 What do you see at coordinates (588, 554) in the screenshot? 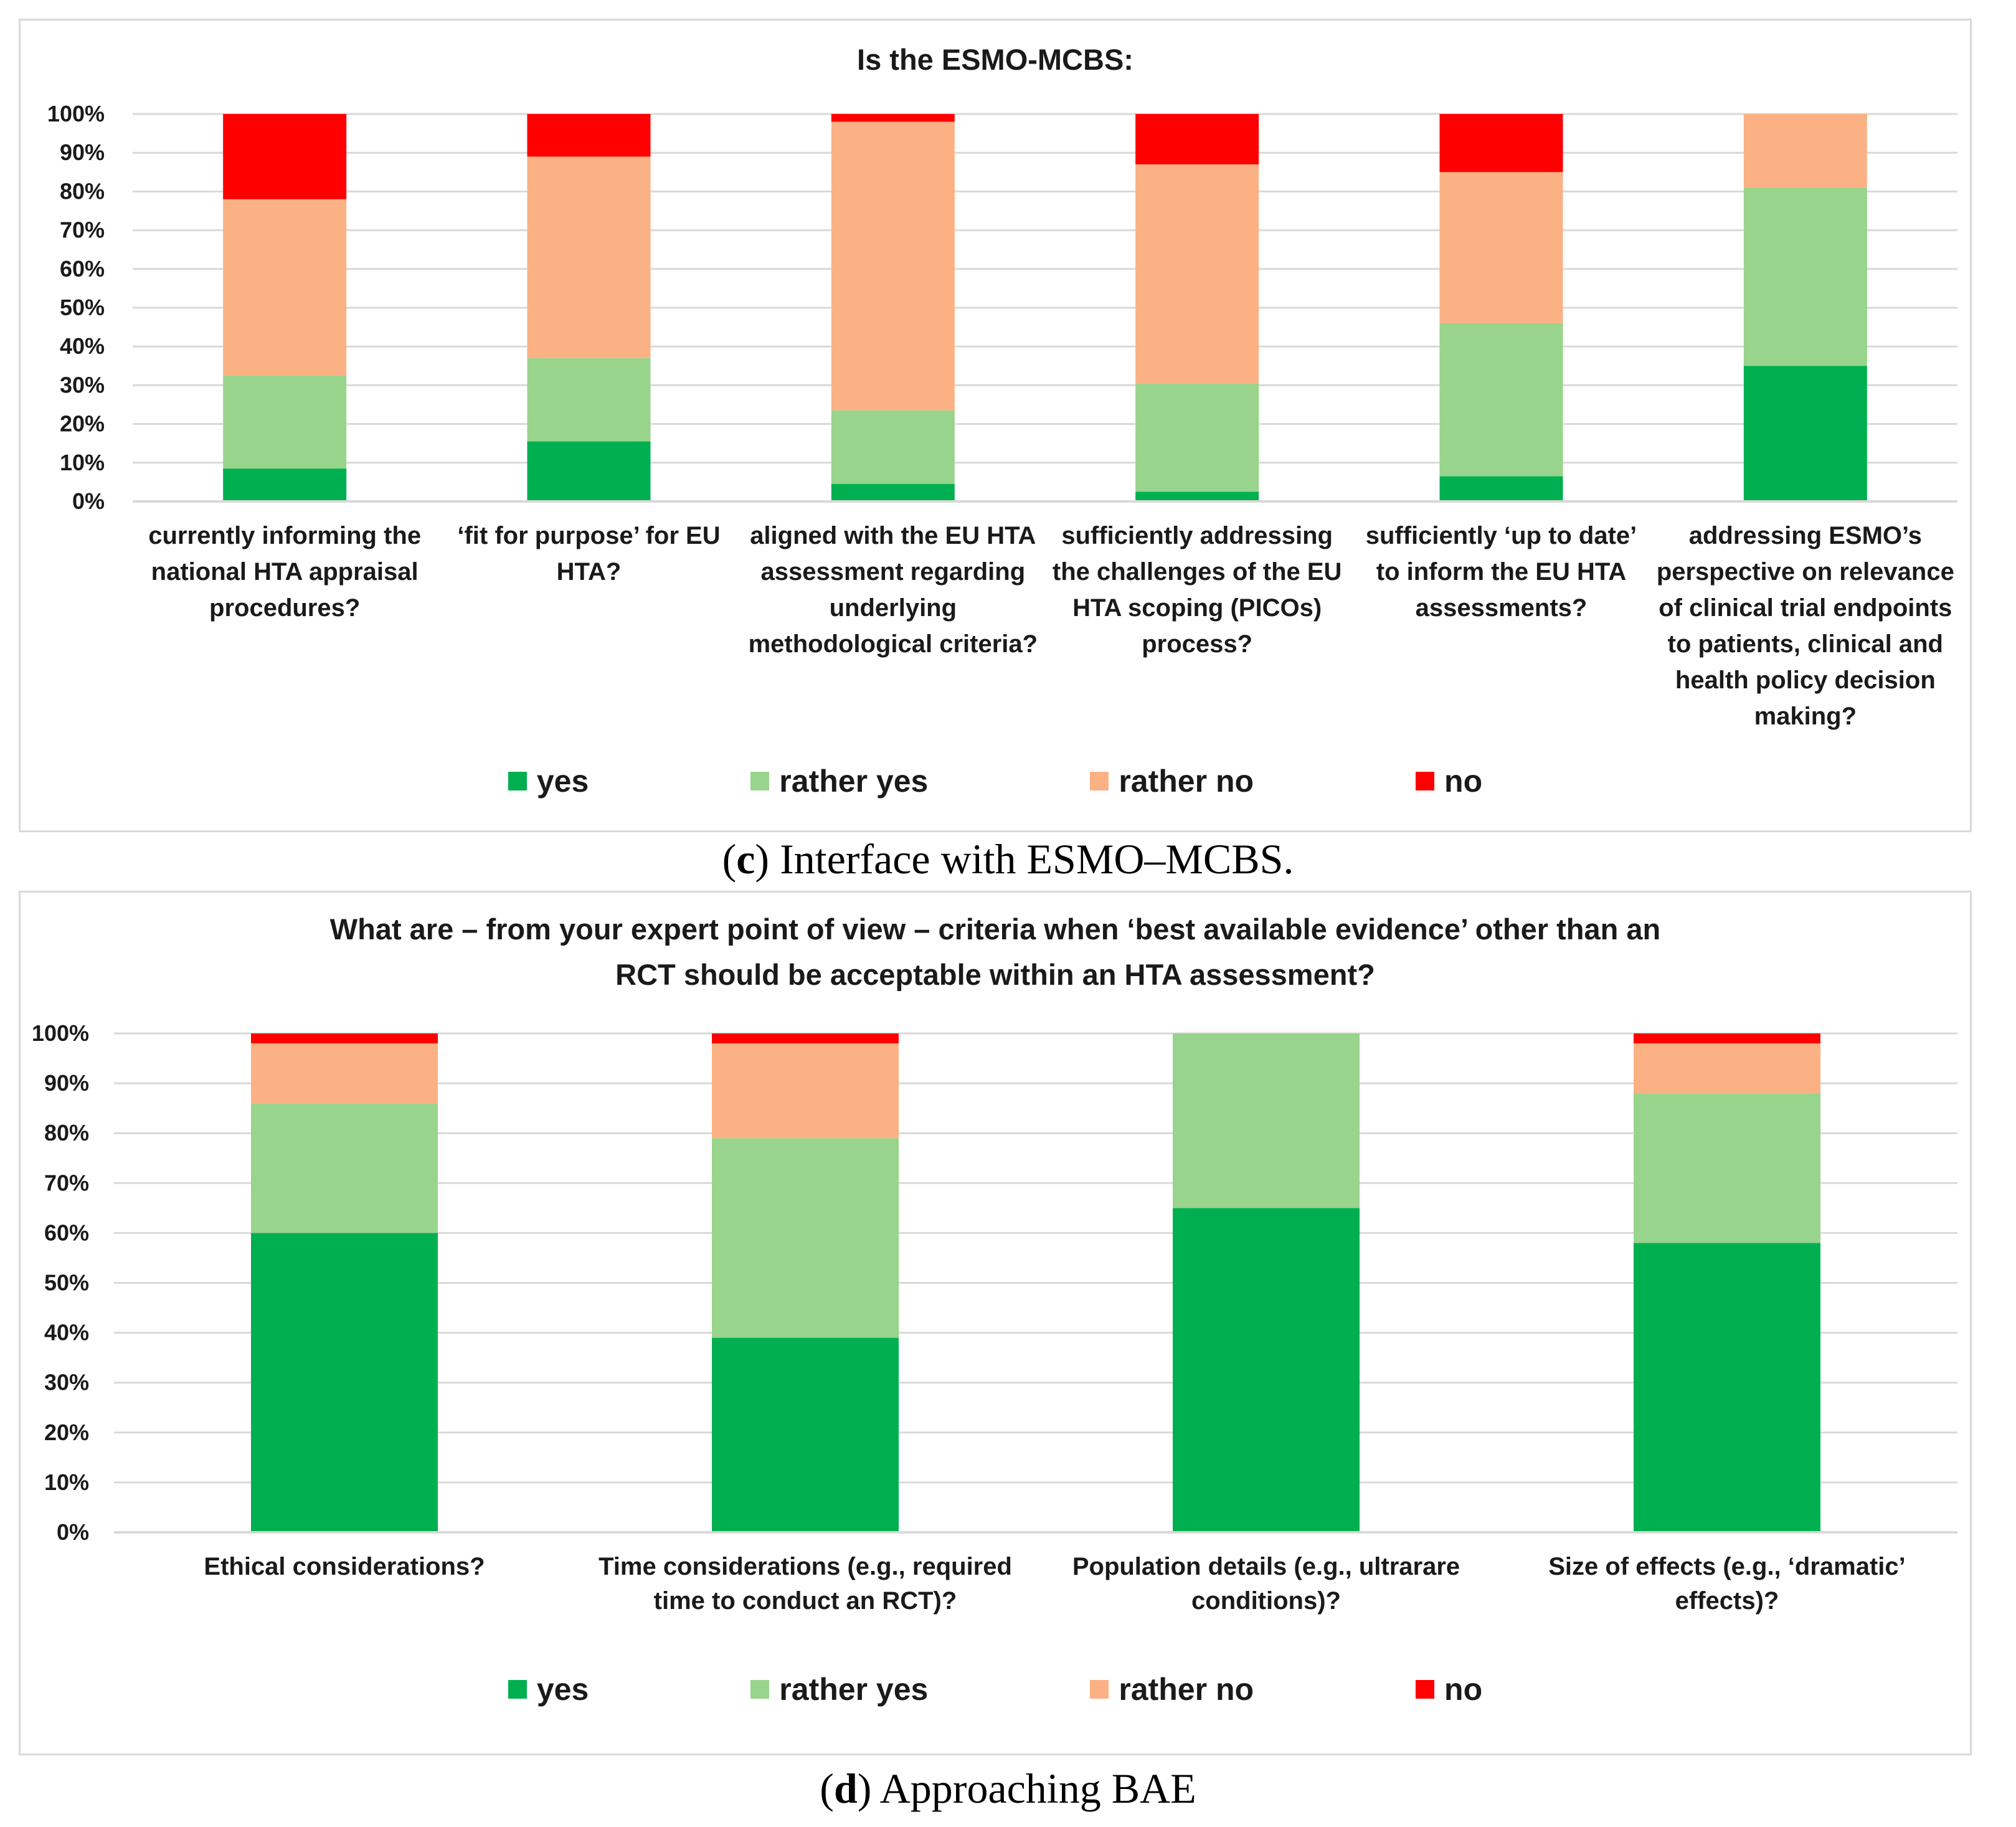
I see `category-label: ‘fit for purpose’ for EU HTA?` at bounding box center [588, 554].